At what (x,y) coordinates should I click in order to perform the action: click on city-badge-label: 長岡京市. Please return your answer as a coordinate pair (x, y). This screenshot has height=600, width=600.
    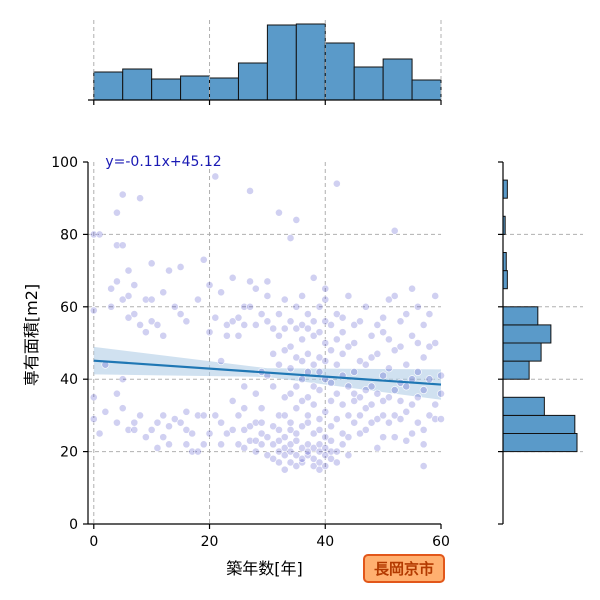
    Looking at the image, I should click on (404, 569).